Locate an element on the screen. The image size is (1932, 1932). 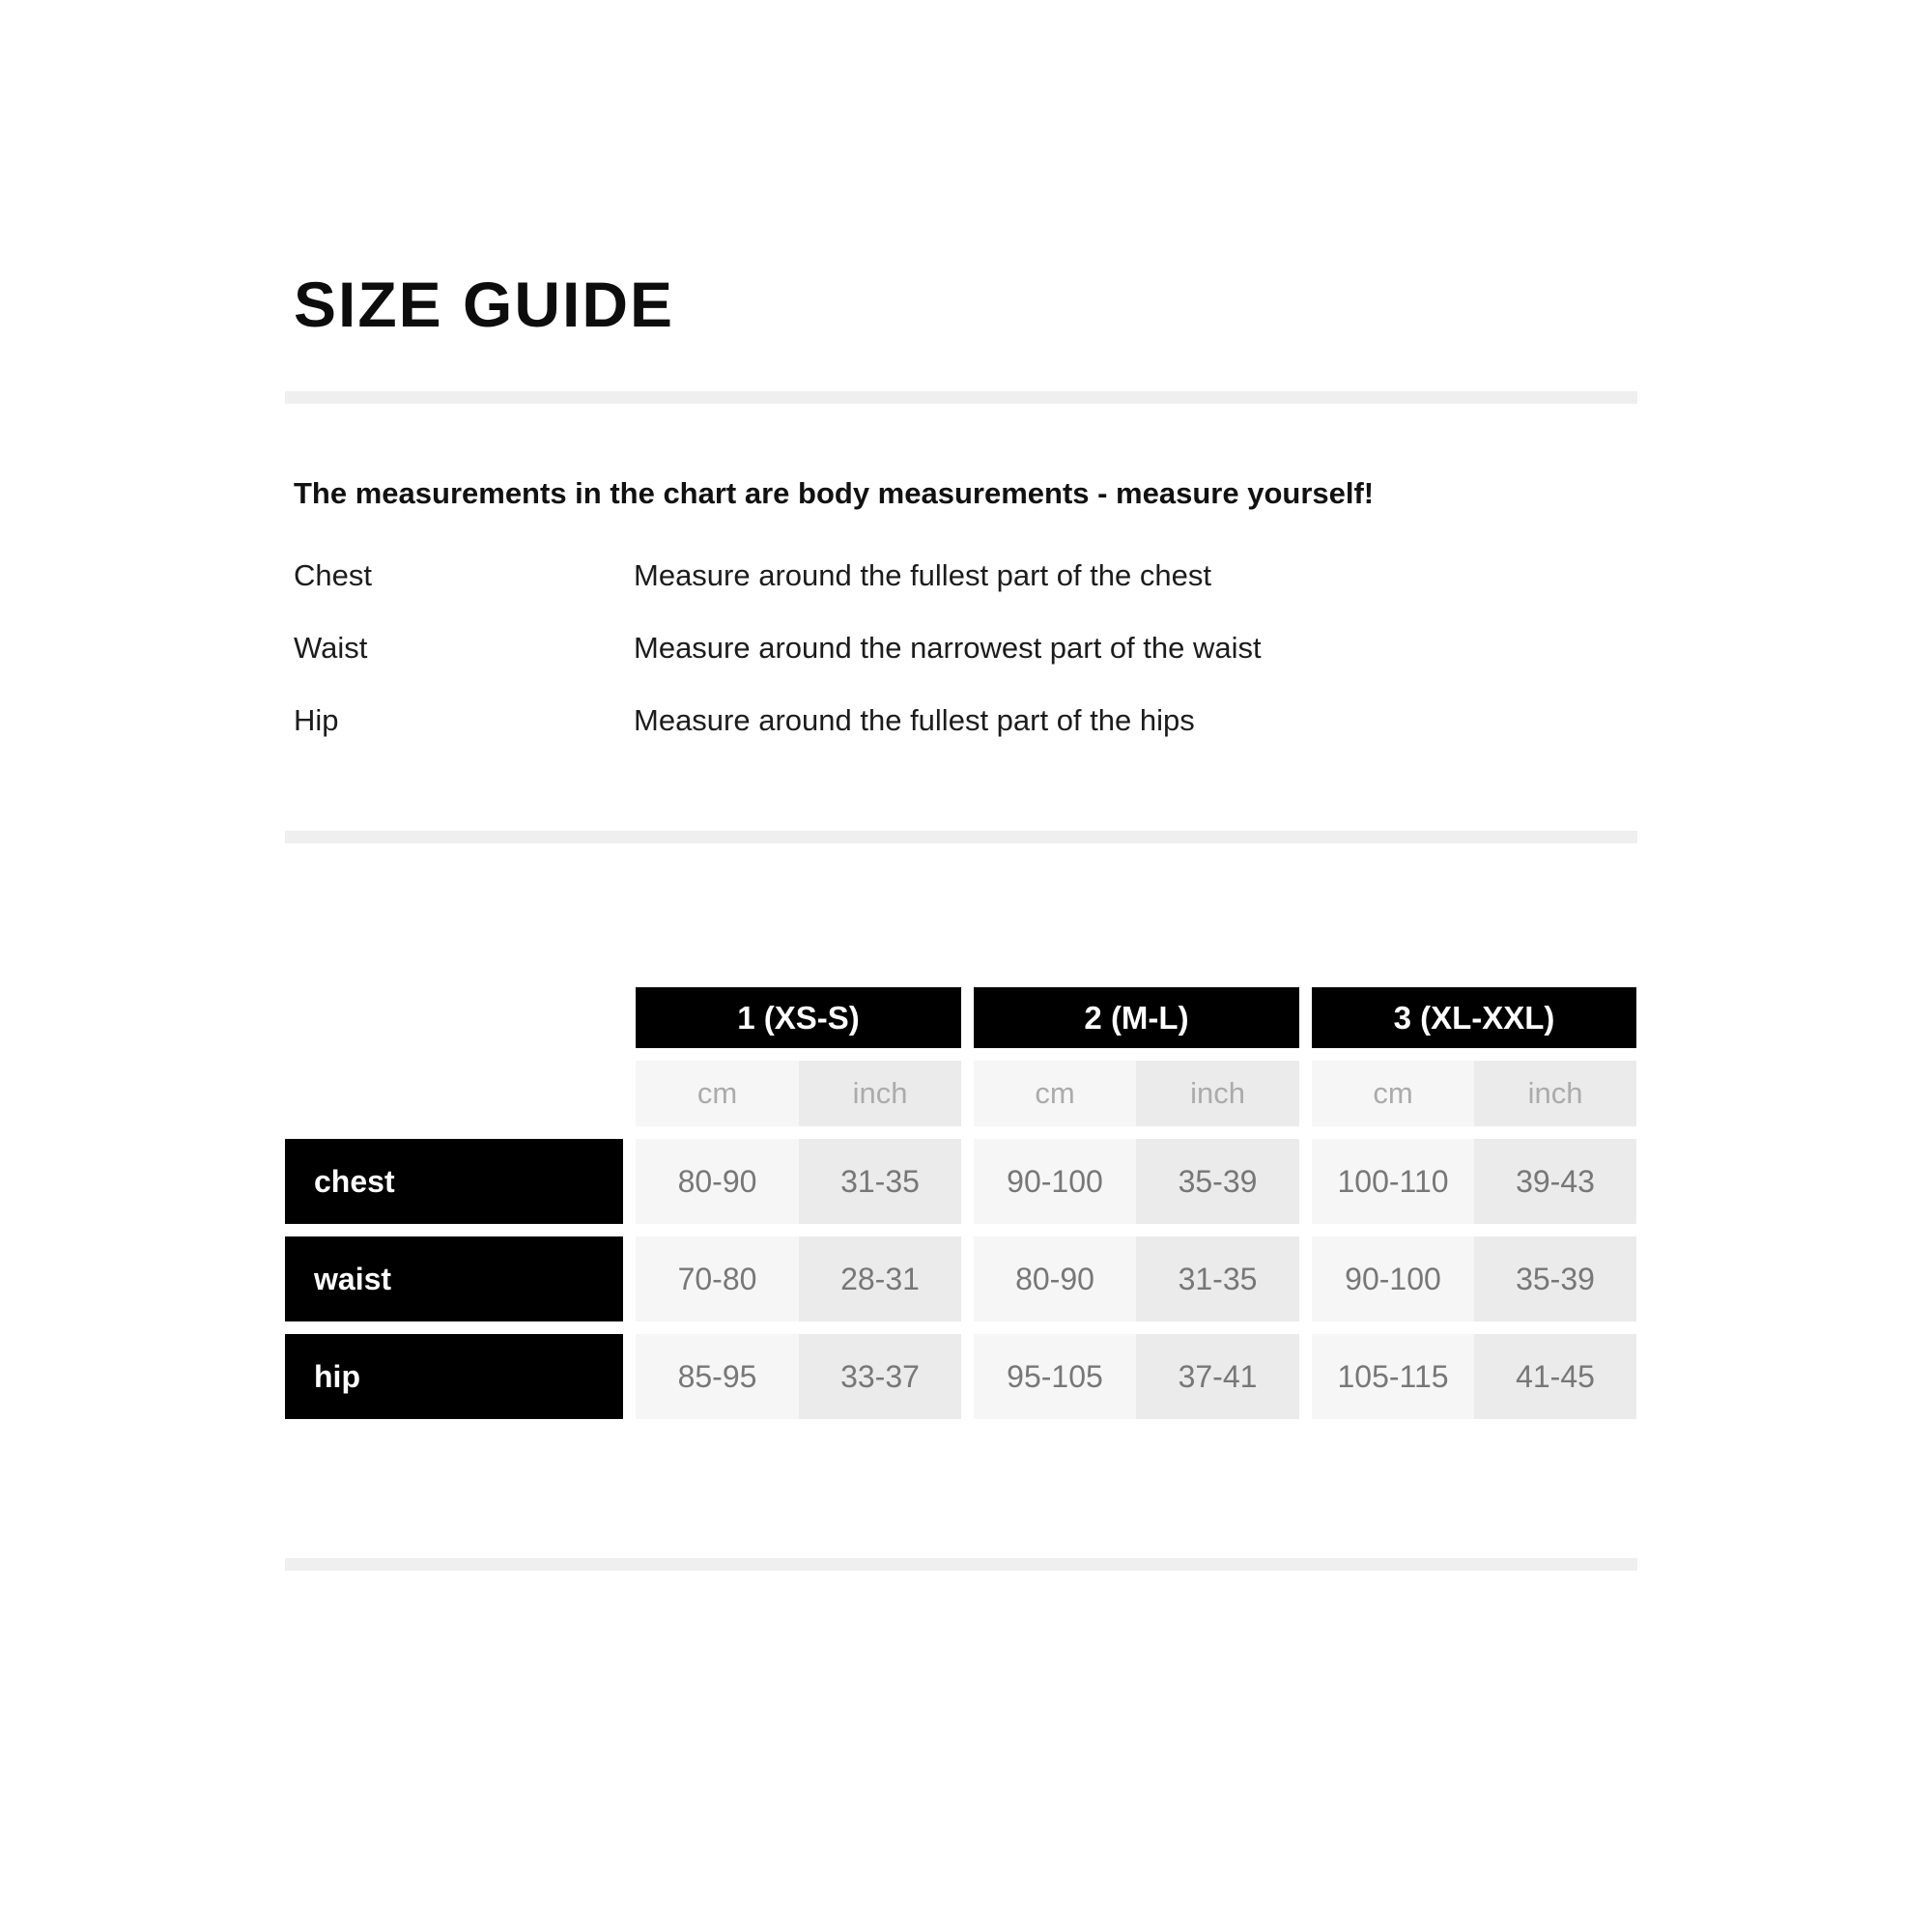
definition-label: Hip is located at coordinates (316, 720).